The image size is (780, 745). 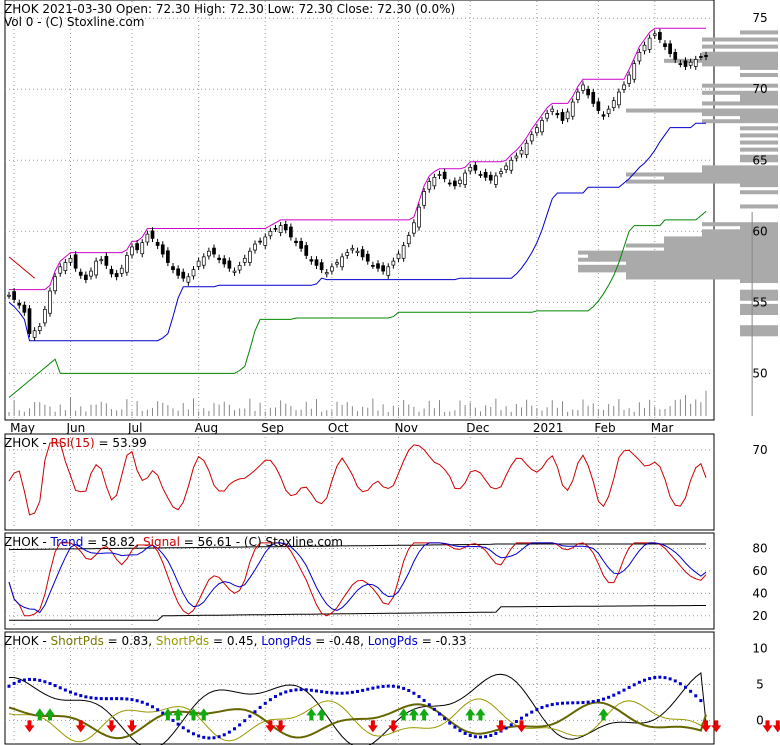 I want to click on rsi-label: ZHOK - RSI(15) = 53.99, so click(x=75, y=443).